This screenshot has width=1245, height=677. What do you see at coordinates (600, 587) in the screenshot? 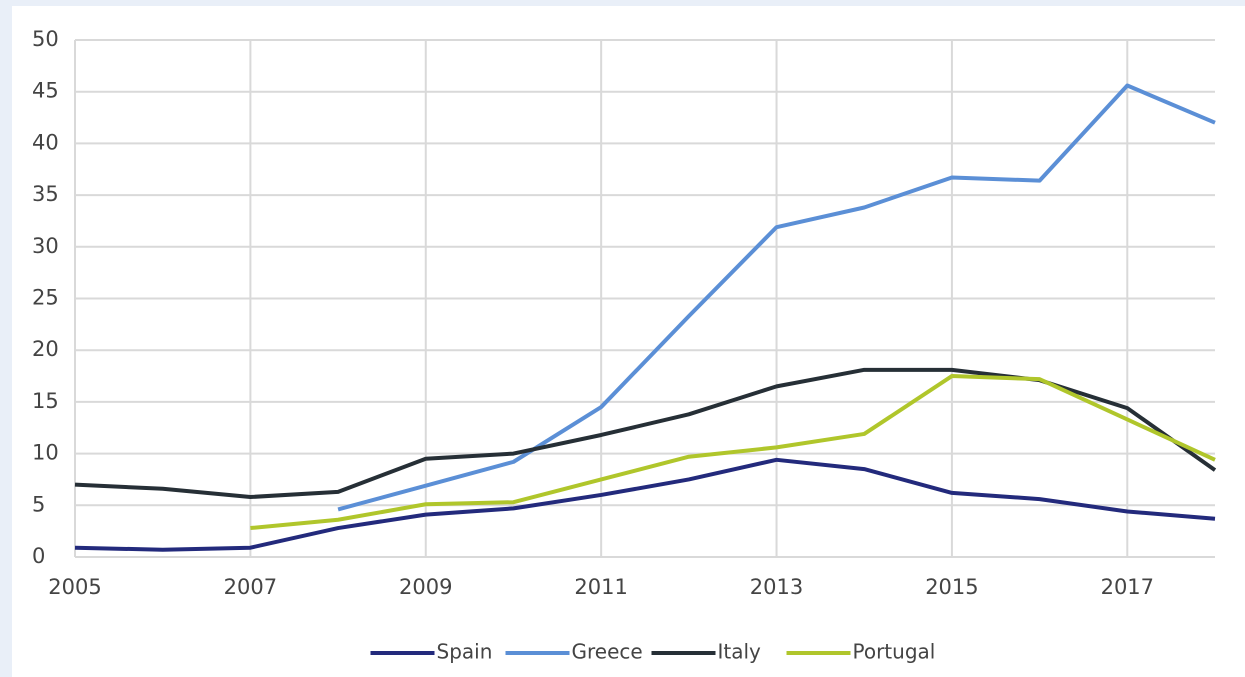
I see `x-tick-label: 2011` at bounding box center [600, 587].